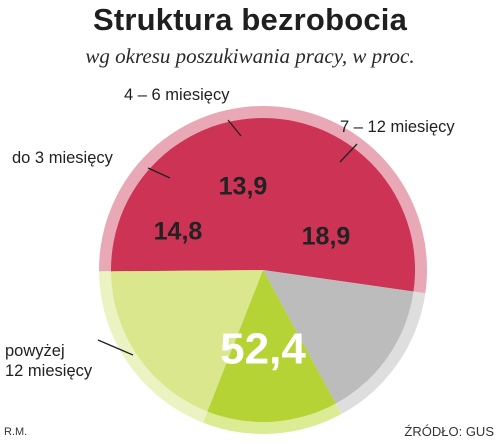  Describe the element at coordinates (178, 232) in the screenshot. I see `slice-value-do-3-miesiecy: 14,8` at that location.